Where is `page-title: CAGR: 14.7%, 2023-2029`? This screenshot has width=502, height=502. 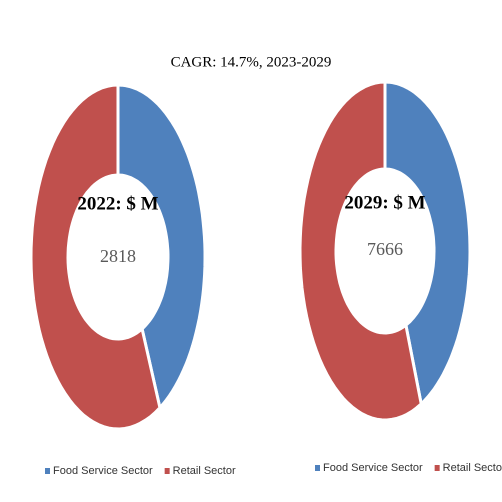 page-title: CAGR: 14.7%, 2023-2029 is located at coordinates (251, 62).